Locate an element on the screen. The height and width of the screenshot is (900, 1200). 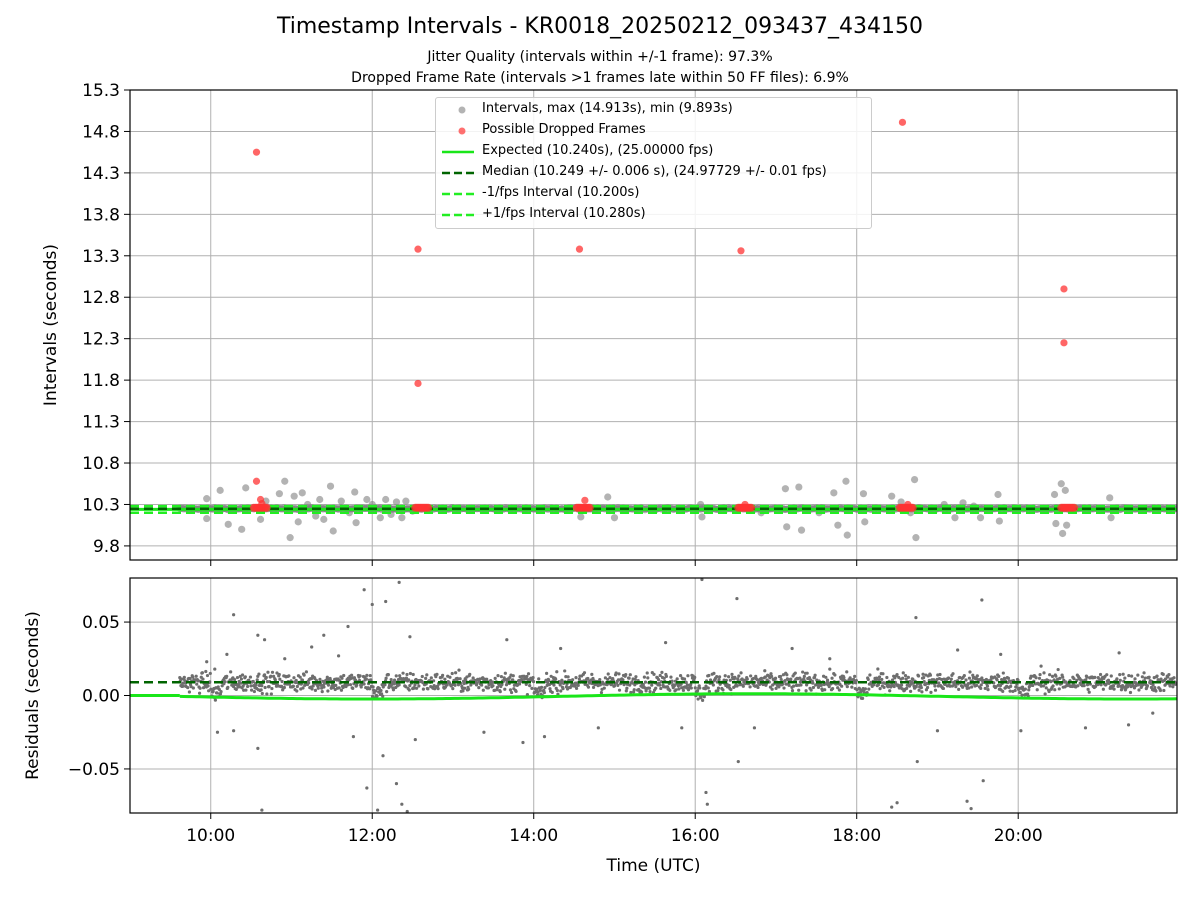
intervals-y-axis-label: Intervals (seconds) is located at coordinates (51, 325).